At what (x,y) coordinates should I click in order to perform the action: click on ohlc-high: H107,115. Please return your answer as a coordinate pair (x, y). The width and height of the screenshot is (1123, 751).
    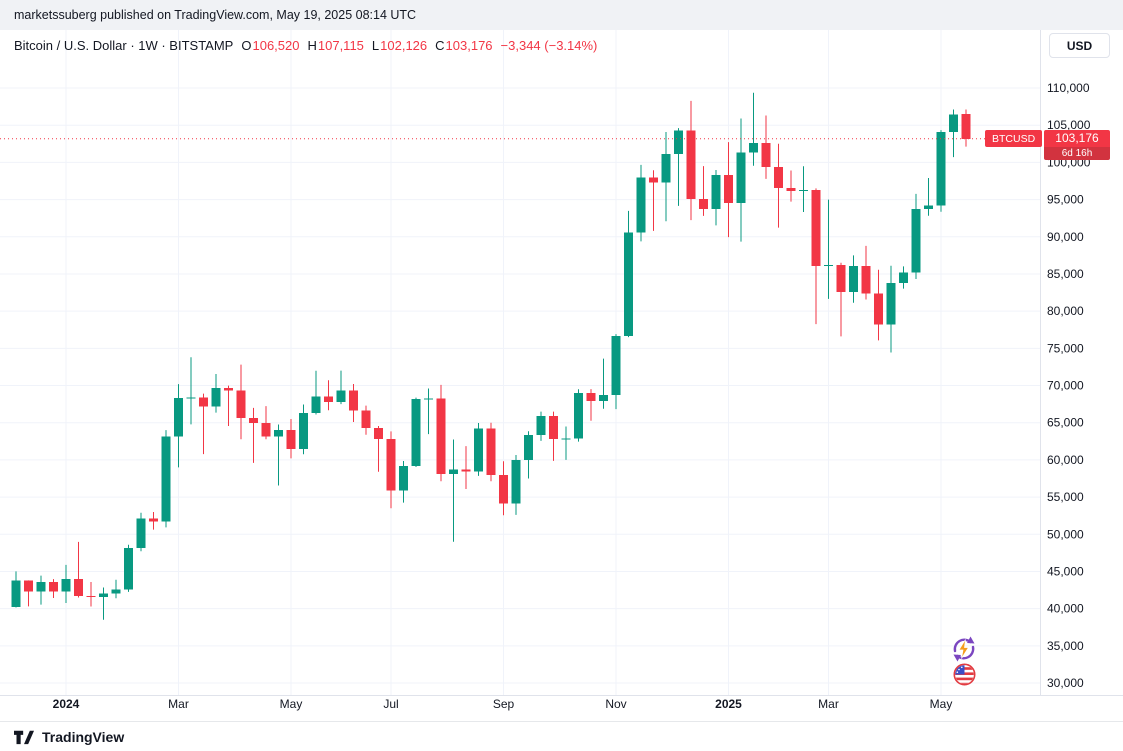
    Looking at the image, I should click on (335, 45).